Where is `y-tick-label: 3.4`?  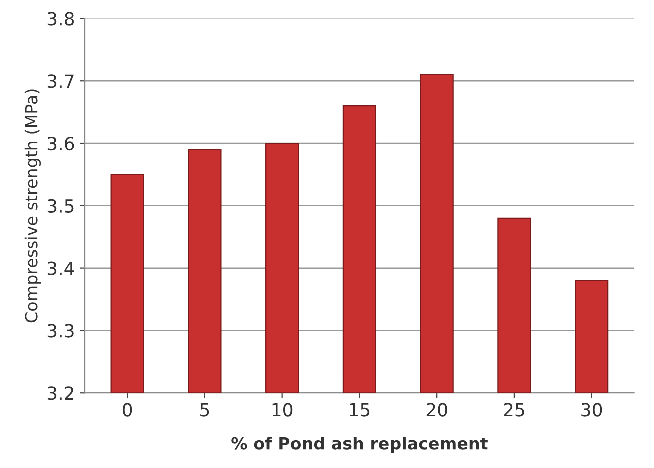 y-tick-label: 3.4 is located at coordinates (61, 269).